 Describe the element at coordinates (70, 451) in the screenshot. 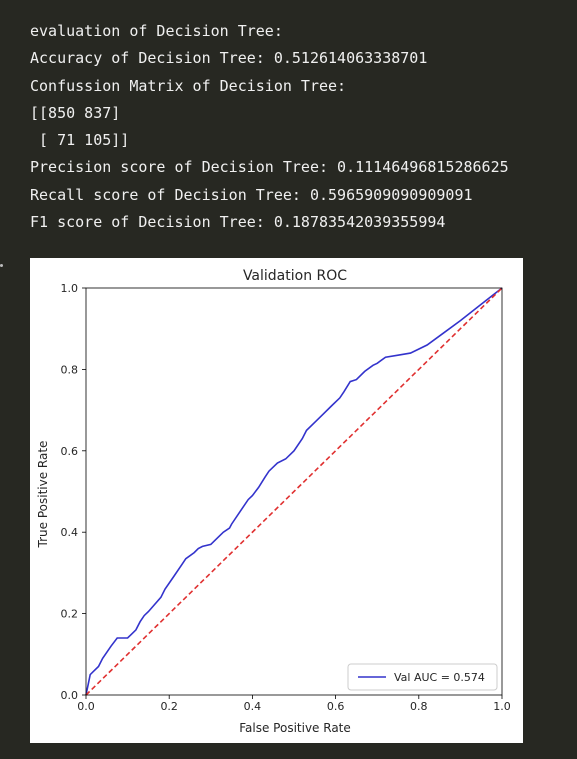

I see `y-tick-label: 0.6` at that location.